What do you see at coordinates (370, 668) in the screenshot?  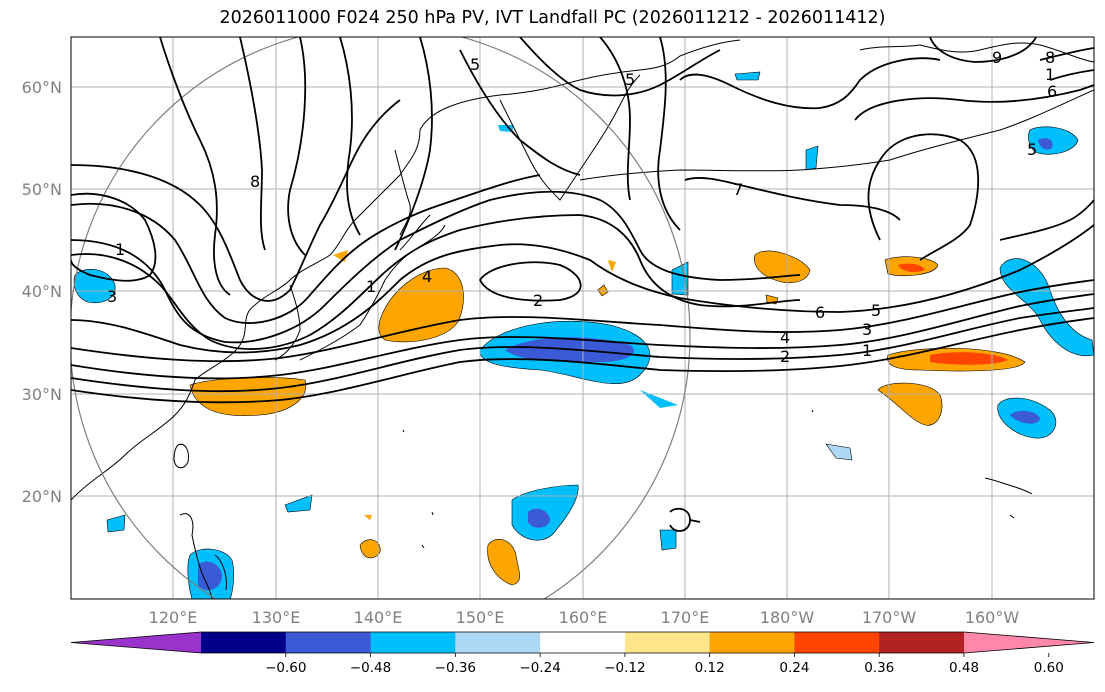 I see `colorbar-tick-label: −0.48` at bounding box center [370, 668].